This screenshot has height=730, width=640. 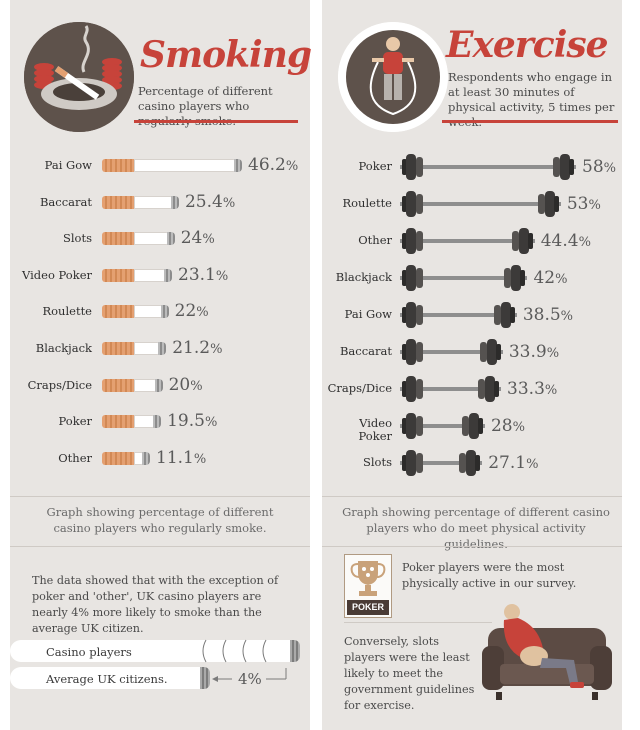 I want to click on value-number: 25.4, so click(x=203, y=201).